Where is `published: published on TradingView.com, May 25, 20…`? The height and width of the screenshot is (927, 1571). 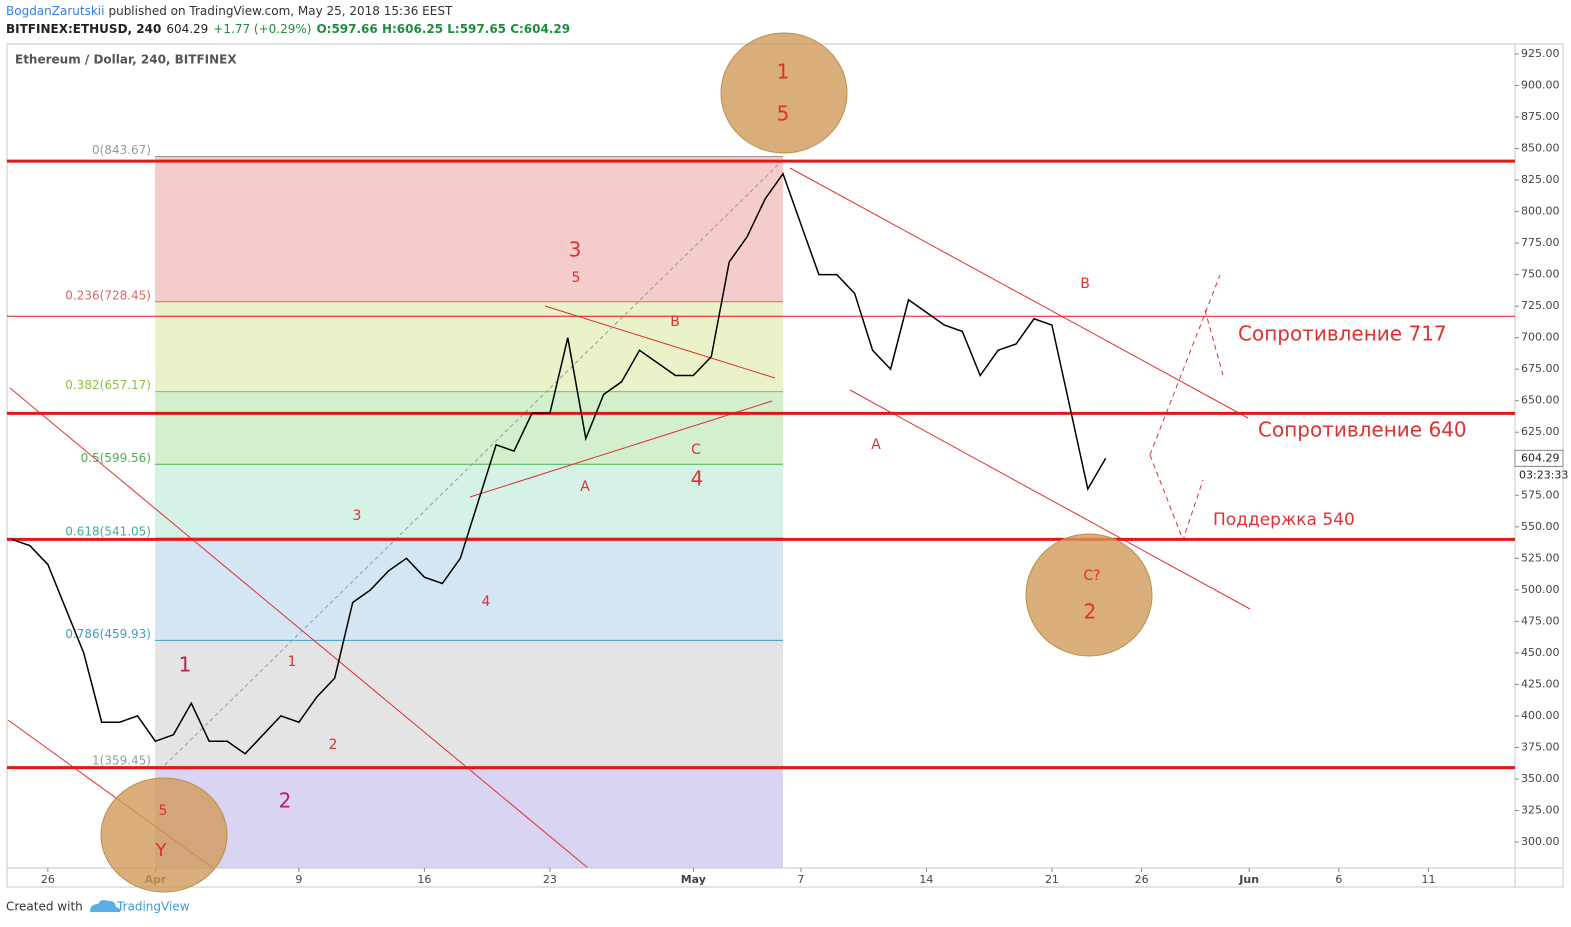
published: published on TradingView.com, May 25, 20… is located at coordinates (280, 11).